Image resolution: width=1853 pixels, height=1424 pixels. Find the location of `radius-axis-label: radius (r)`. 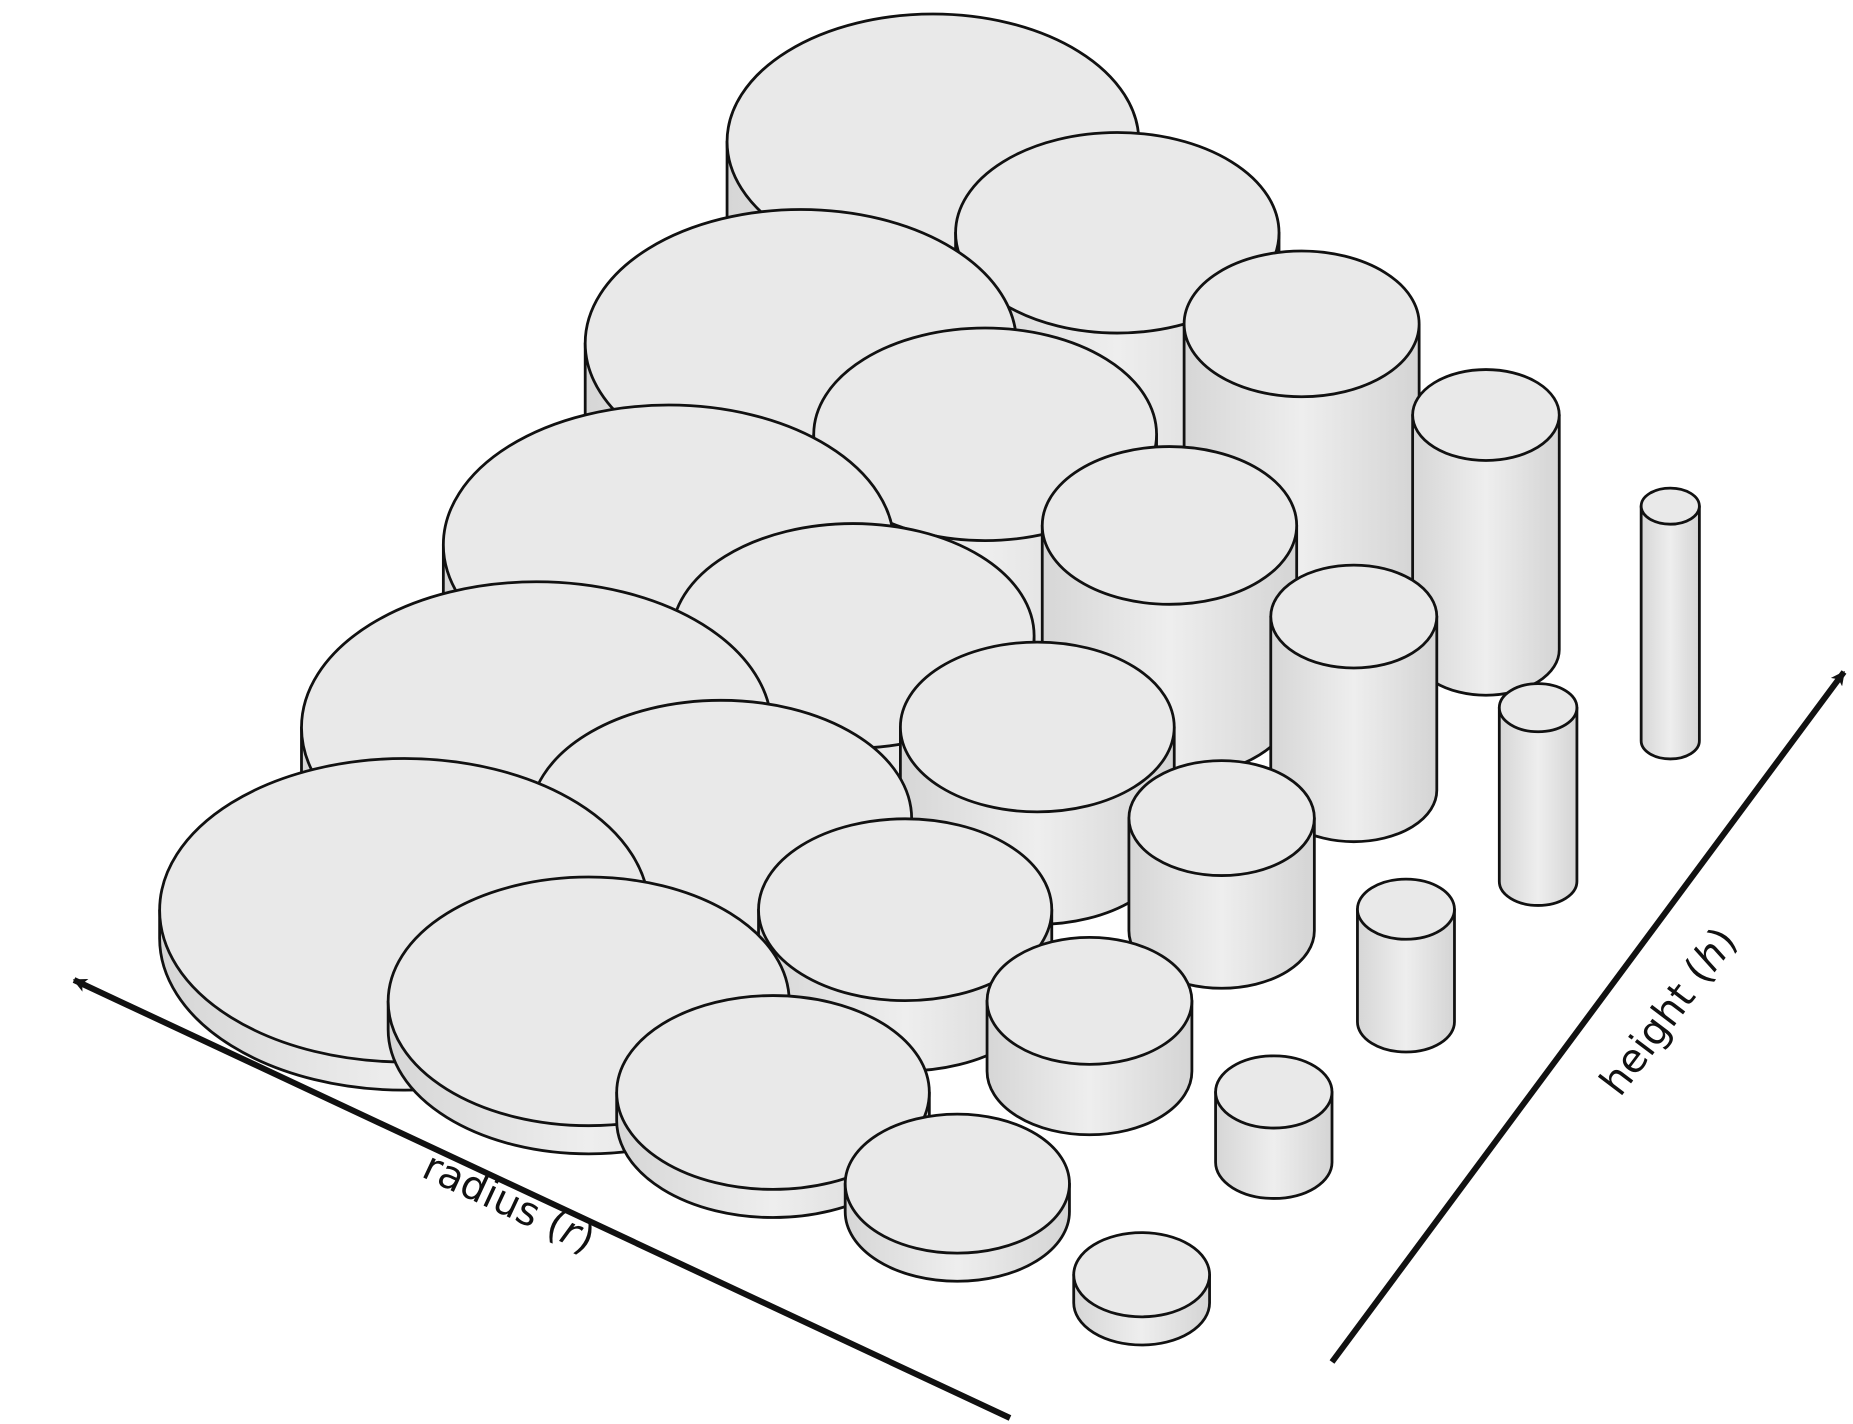

radius-axis-label: radius (r) is located at coordinates (509, 1202).